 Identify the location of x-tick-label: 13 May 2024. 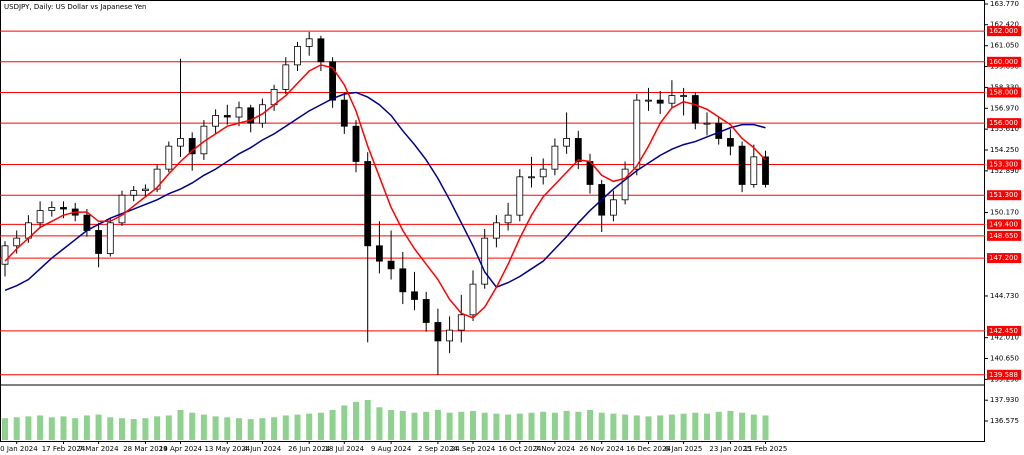
(227, 449).